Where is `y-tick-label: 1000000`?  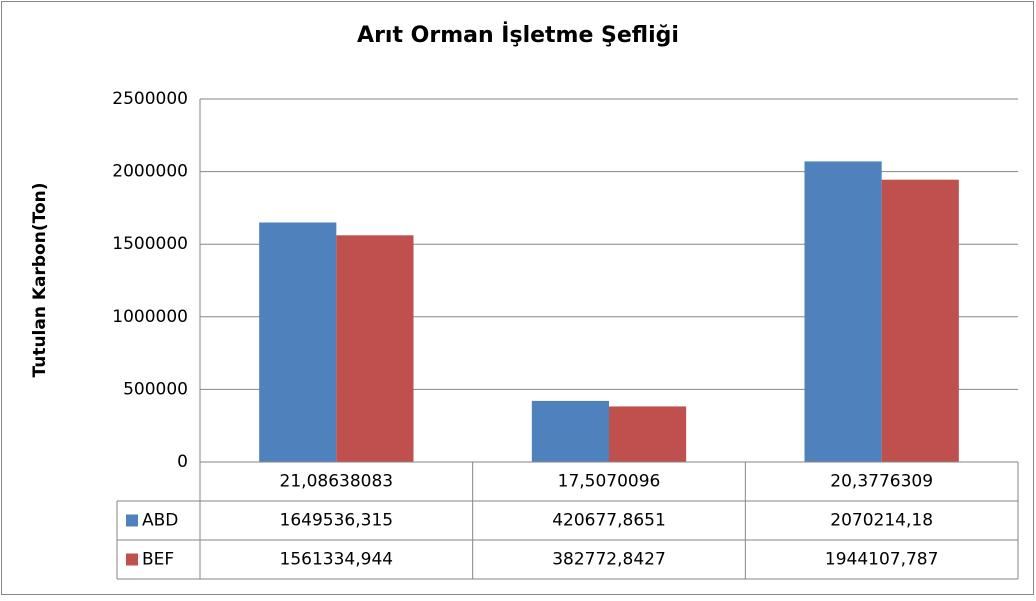
y-tick-label: 1000000 is located at coordinates (150, 317).